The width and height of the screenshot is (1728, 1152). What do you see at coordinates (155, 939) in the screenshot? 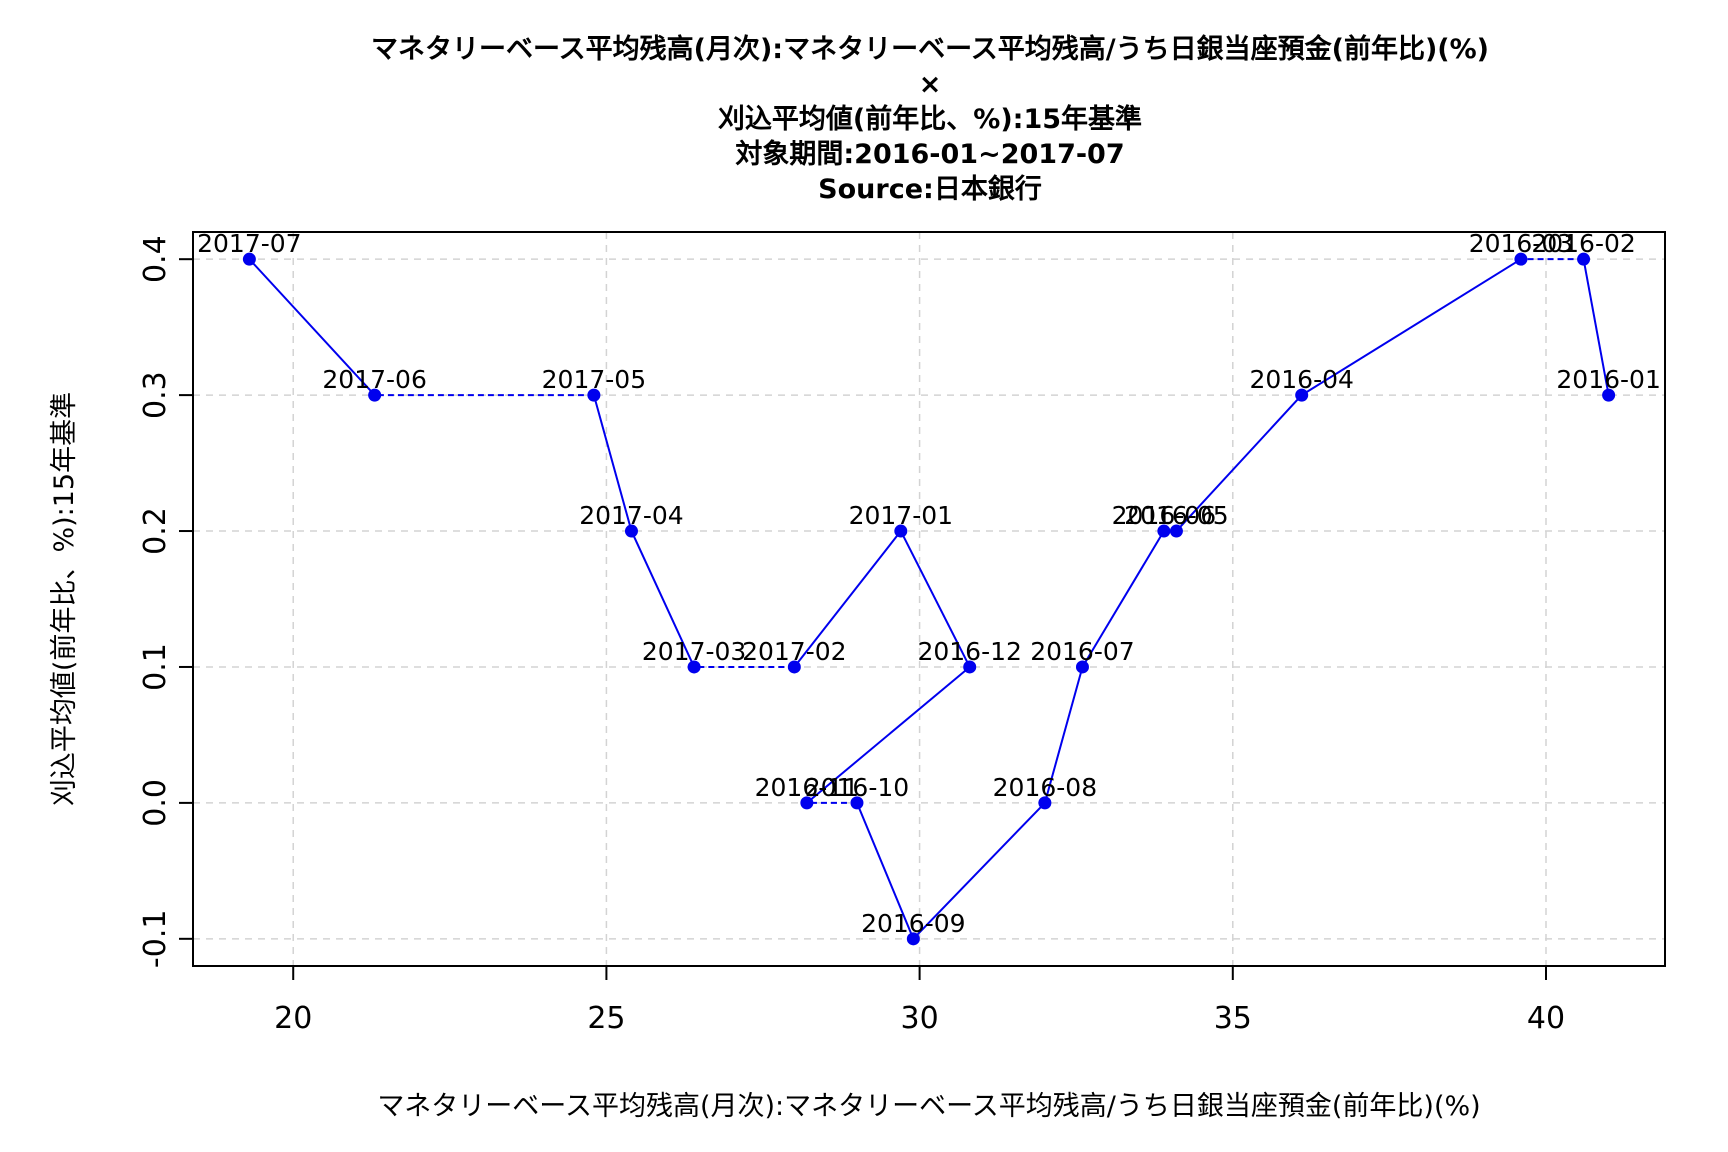
I see `y-tick-label: -0.1` at bounding box center [155, 939].